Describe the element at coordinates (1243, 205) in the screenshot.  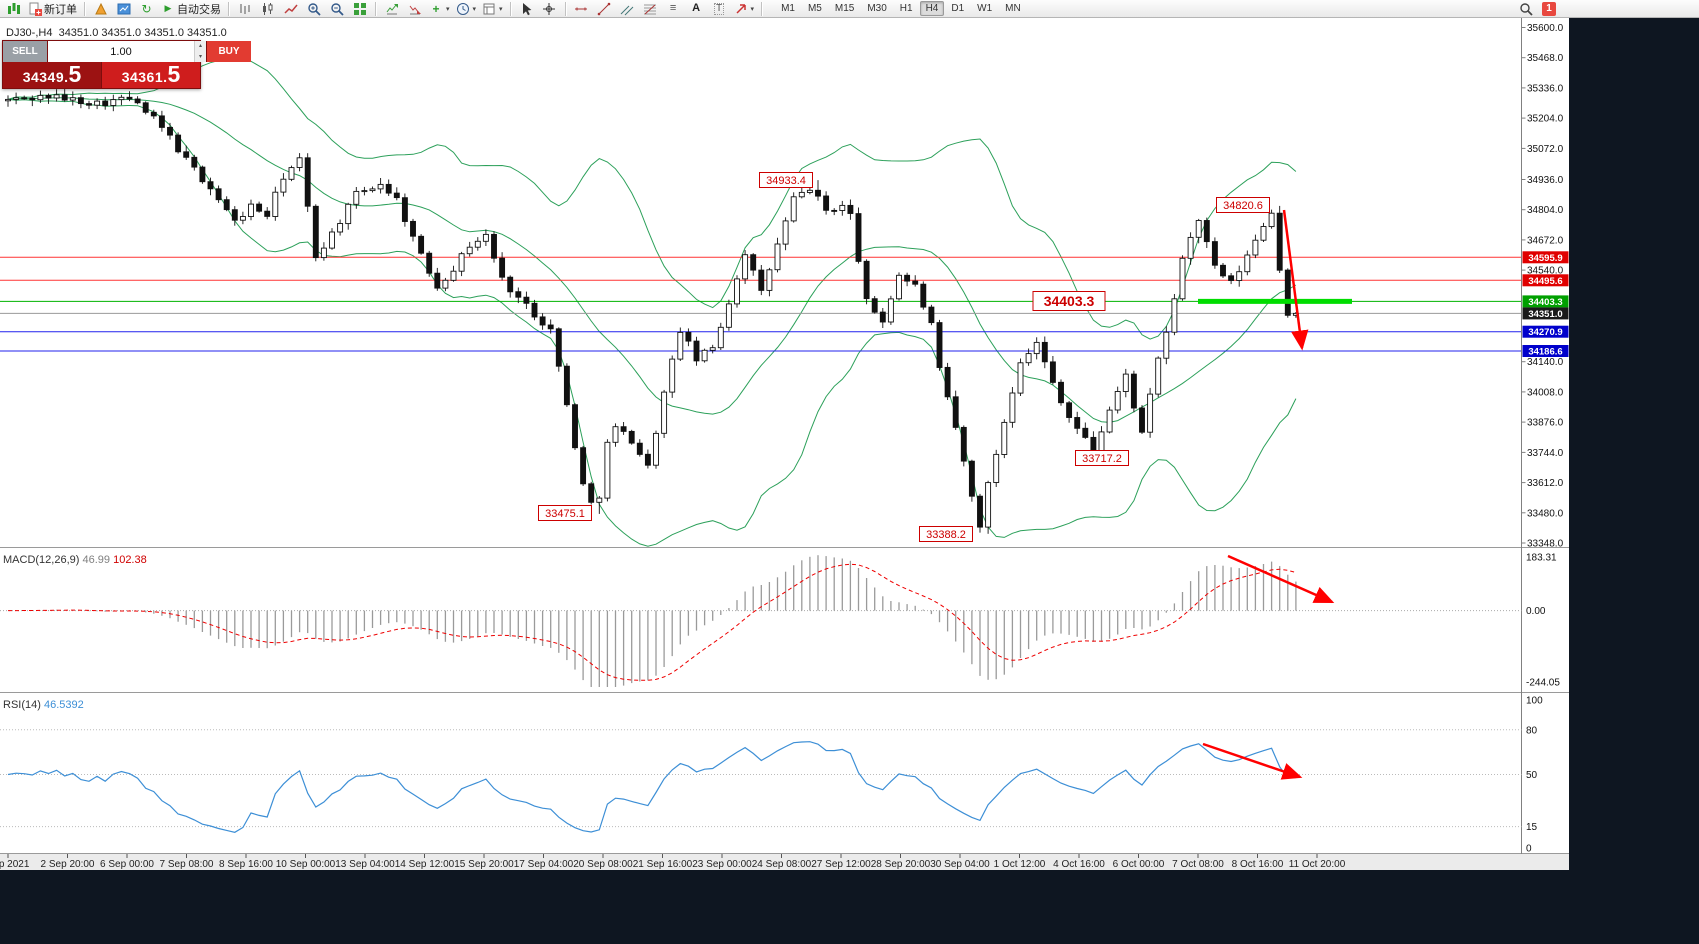
I see `price-annotation-34820.6: 34820.6` at that location.